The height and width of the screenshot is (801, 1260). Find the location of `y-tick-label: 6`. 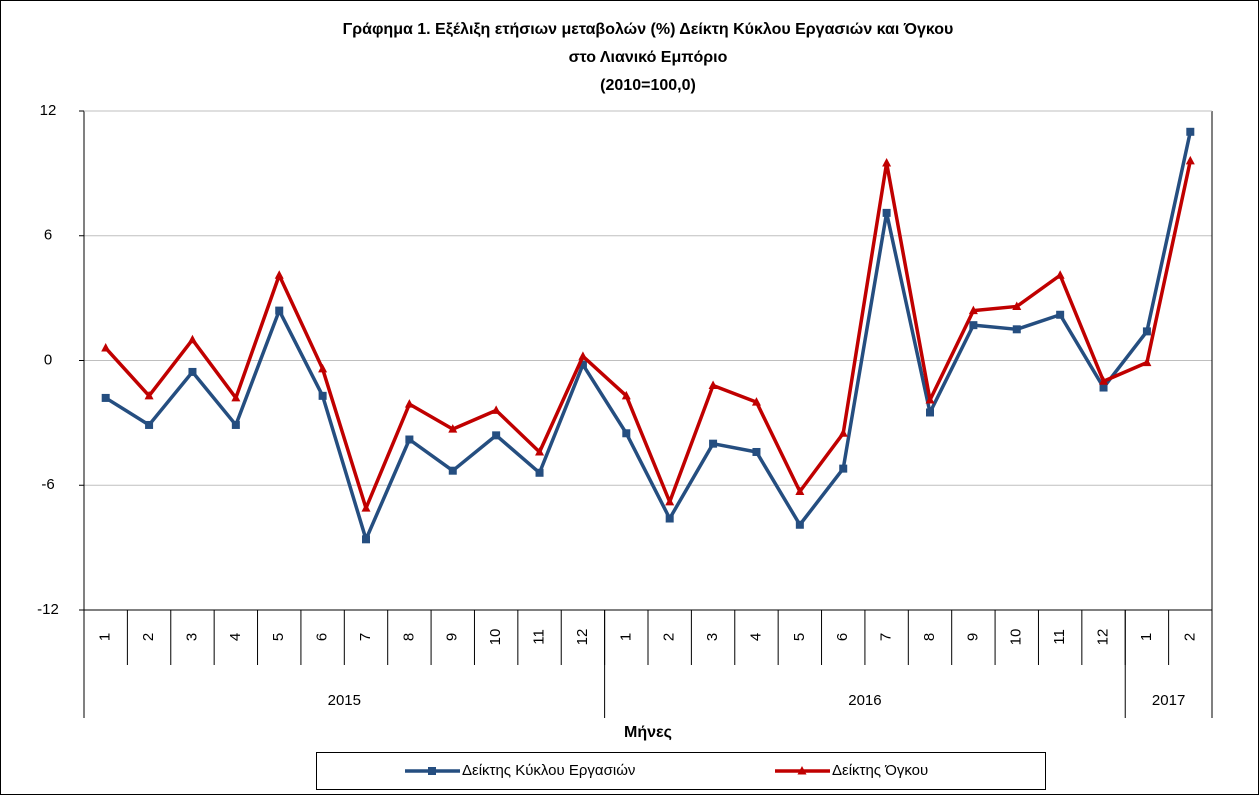

y-tick-label: 6 is located at coordinates (48, 235).